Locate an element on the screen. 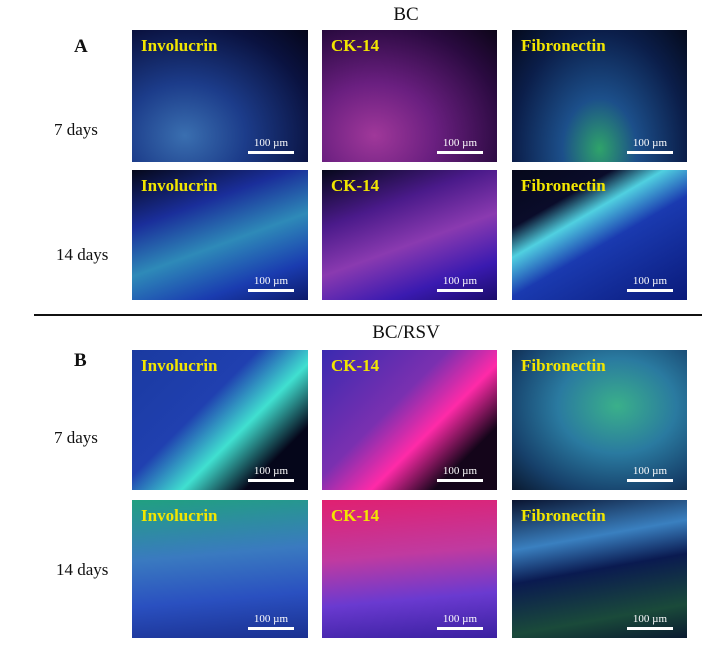 The height and width of the screenshot is (652, 706). panel-letter: A is located at coordinates (81, 46).